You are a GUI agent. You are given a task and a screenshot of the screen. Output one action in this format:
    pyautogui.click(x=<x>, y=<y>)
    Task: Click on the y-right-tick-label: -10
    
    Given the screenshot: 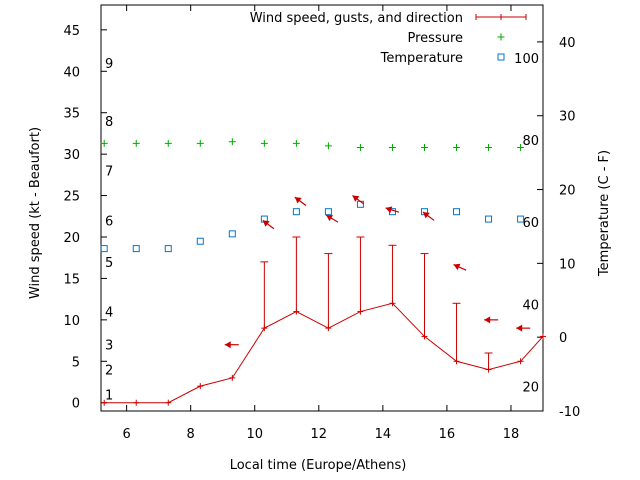 What is the action you would take?
    pyautogui.click(x=569, y=412)
    